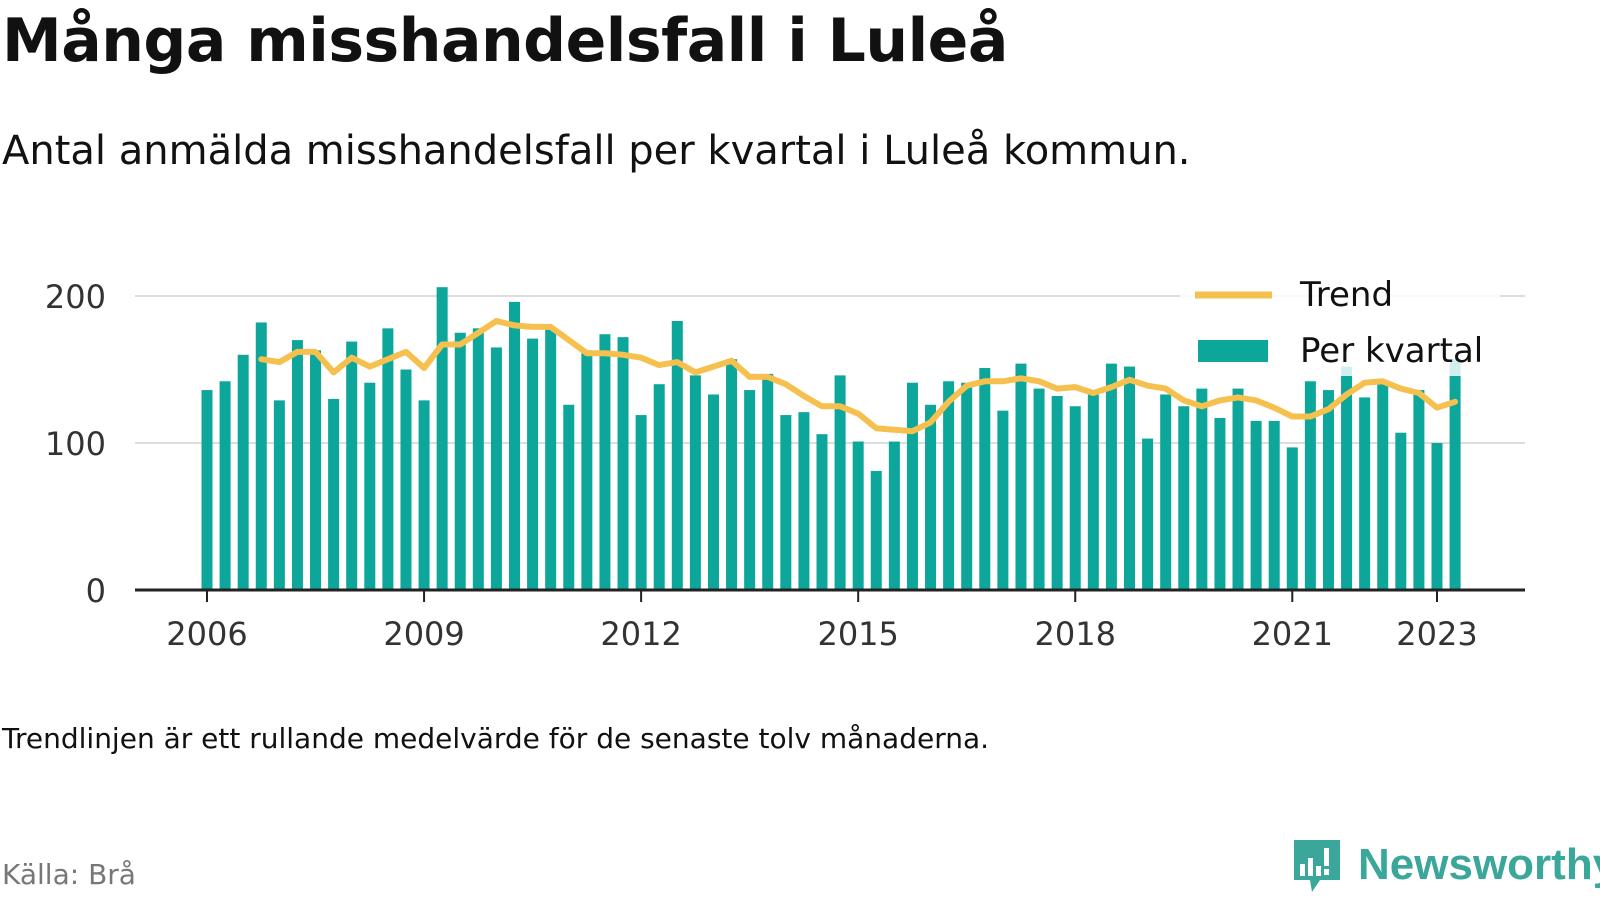  I want to click on brand-logo: Newsworthy, so click(1445, 869).